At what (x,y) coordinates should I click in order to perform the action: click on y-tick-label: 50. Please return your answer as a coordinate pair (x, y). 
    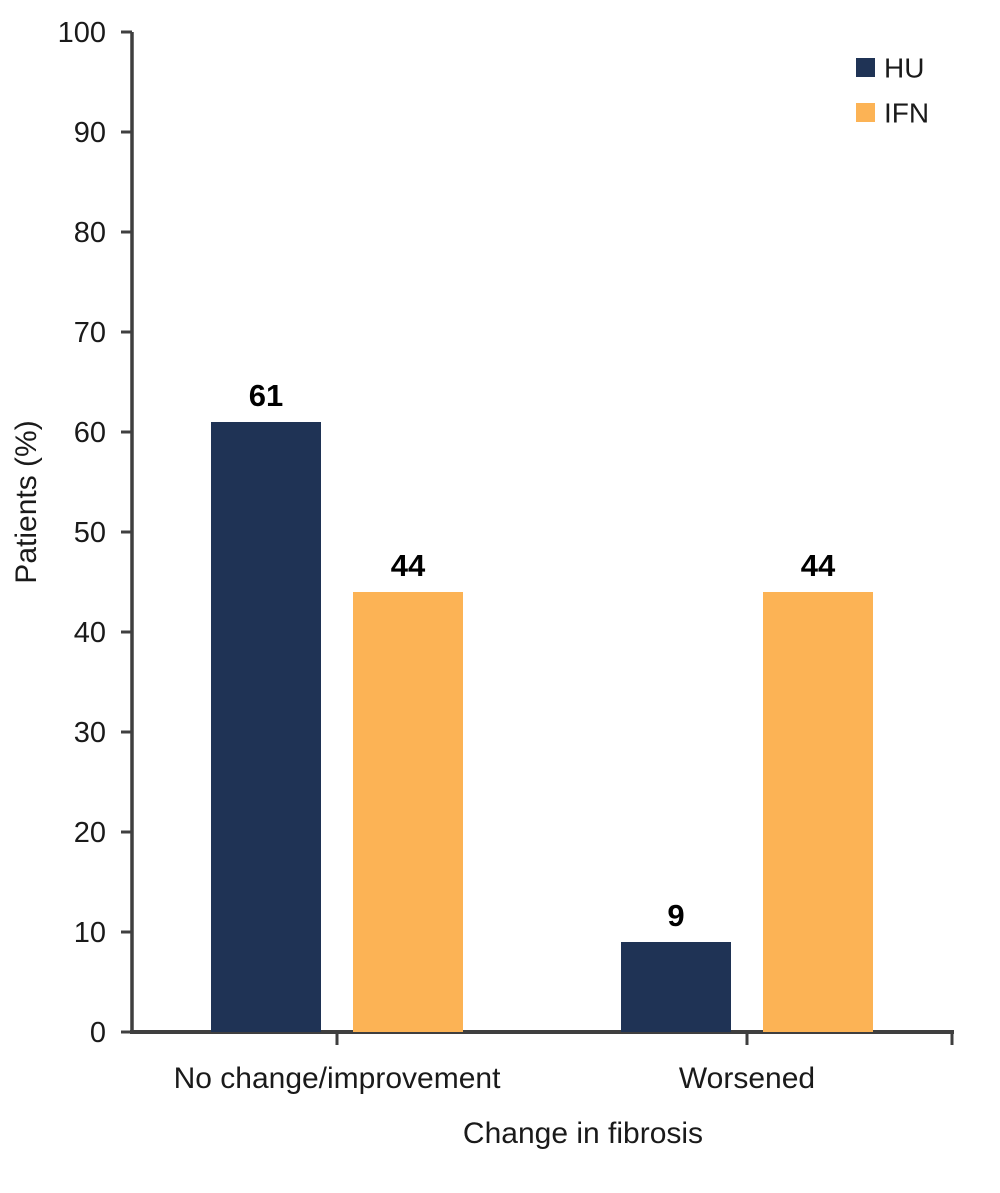
    Looking at the image, I should click on (90, 533).